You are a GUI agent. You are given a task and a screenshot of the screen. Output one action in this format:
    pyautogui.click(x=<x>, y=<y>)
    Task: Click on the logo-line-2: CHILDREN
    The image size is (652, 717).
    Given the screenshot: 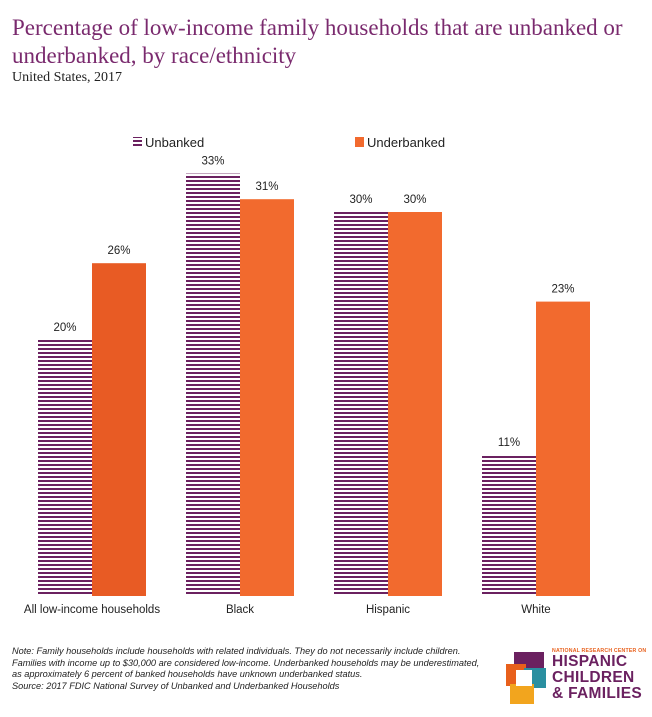 What is the action you would take?
    pyautogui.click(x=593, y=677)
    